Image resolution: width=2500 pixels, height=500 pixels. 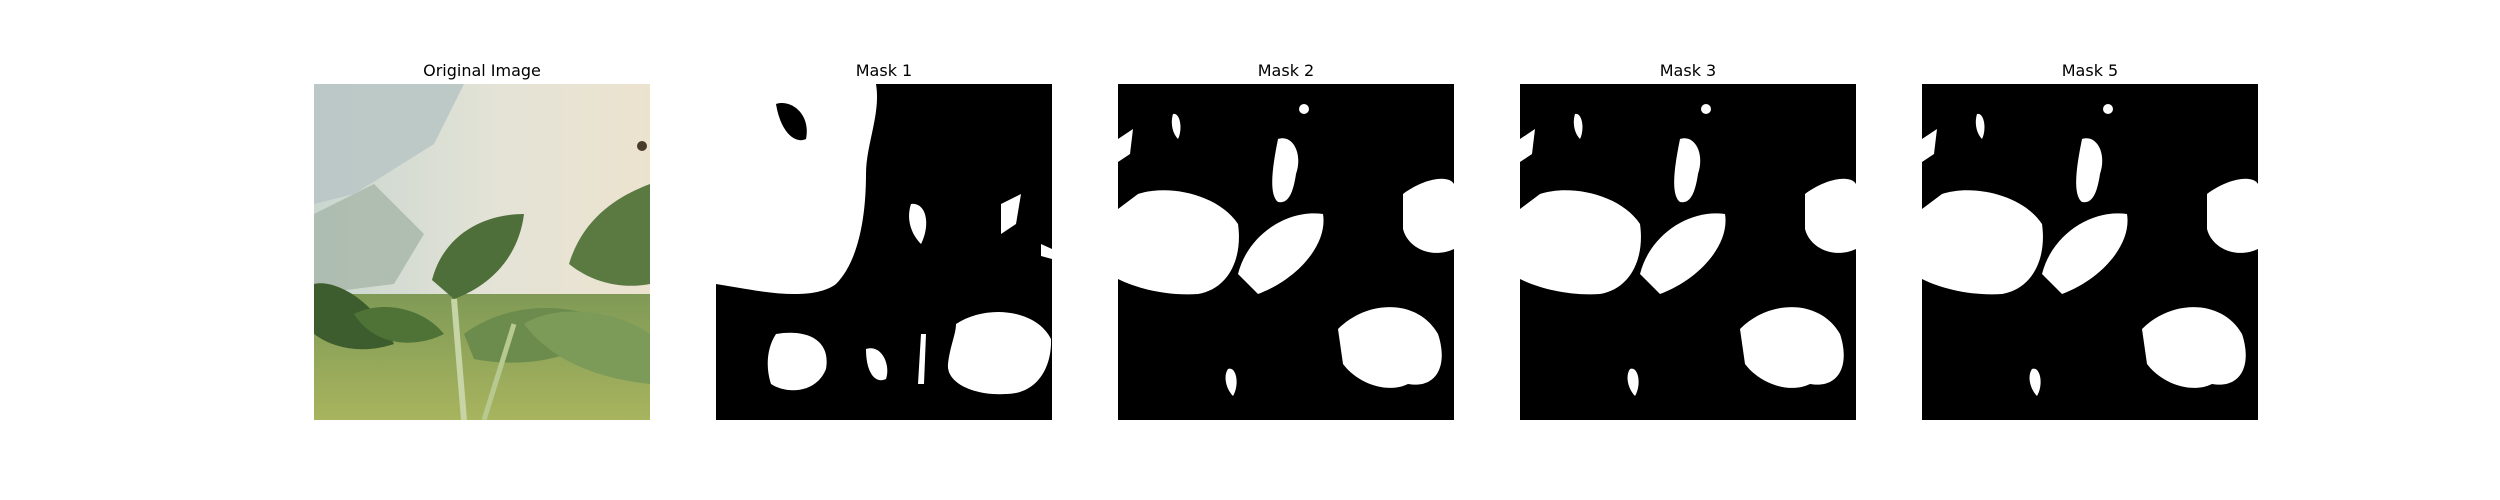 What do you see at coordinates (2090, 70) in the screenshot?
I see `panel-title-mask-5: Mask 5` at bounding box center [2090, 70].